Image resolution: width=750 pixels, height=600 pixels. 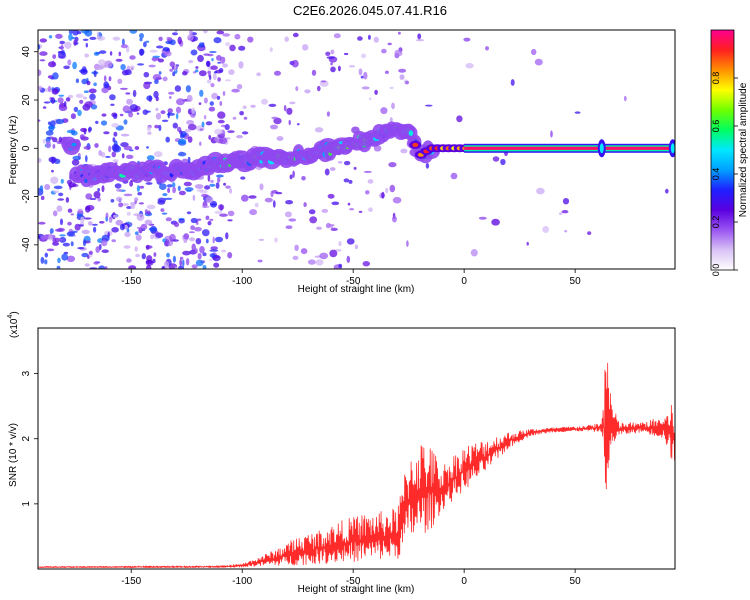 What do you see at coordinates (415, 144) in the screenshot?
I see `trace-core` at bounding box center [415, 144].